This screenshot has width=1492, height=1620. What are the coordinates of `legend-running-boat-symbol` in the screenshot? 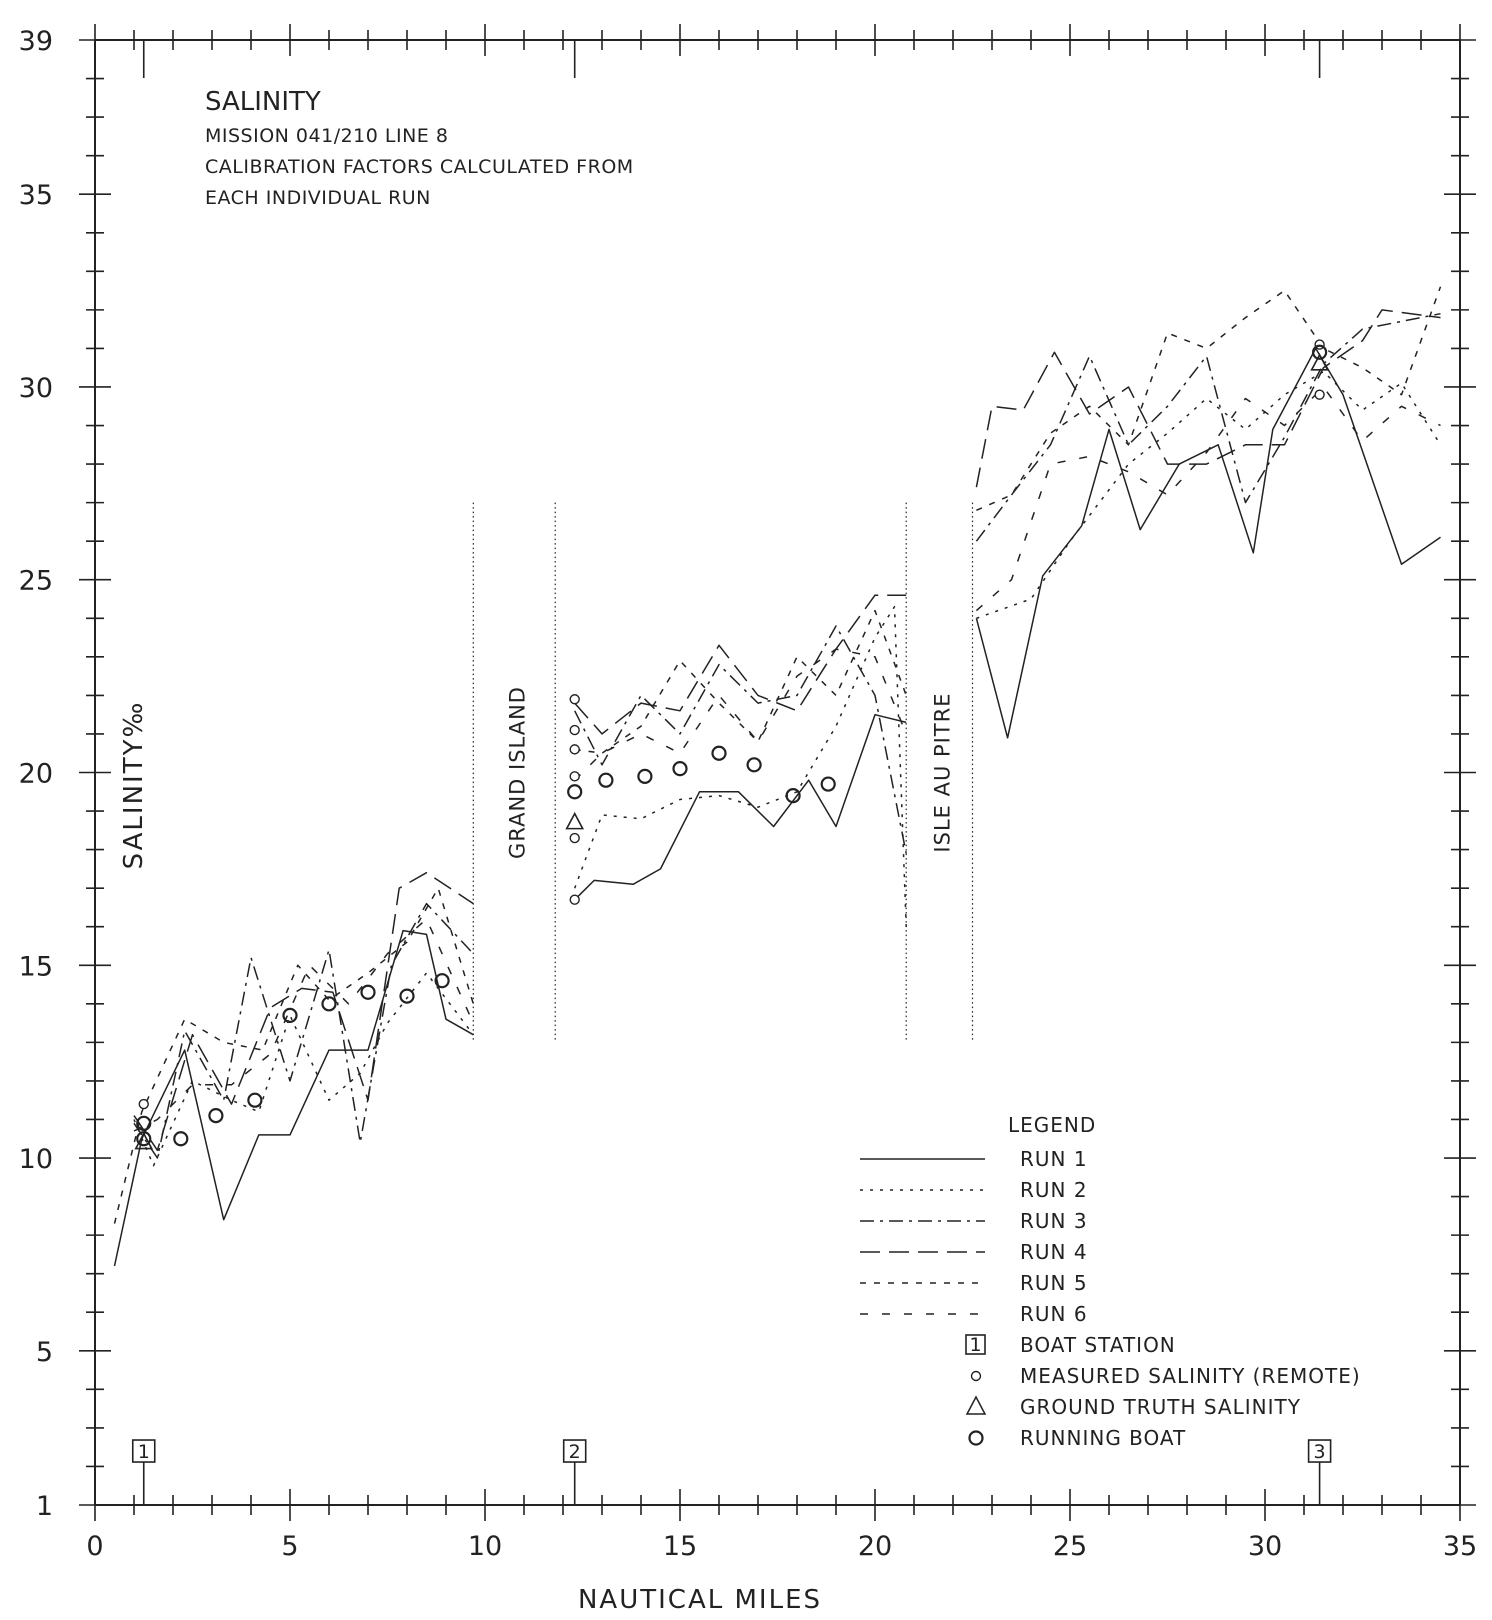 It's located at (976, 1438).